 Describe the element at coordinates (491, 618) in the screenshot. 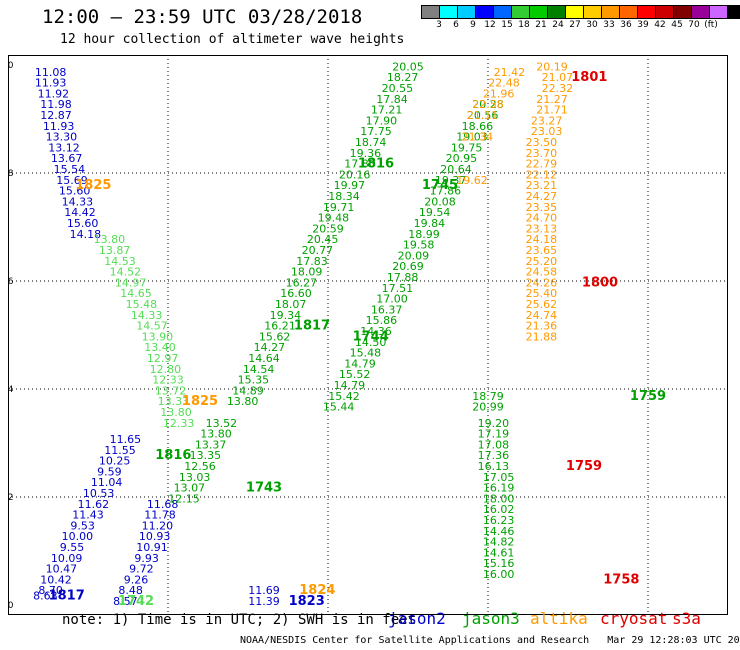

I see `satellite-label-jason3: jason3` at that location.